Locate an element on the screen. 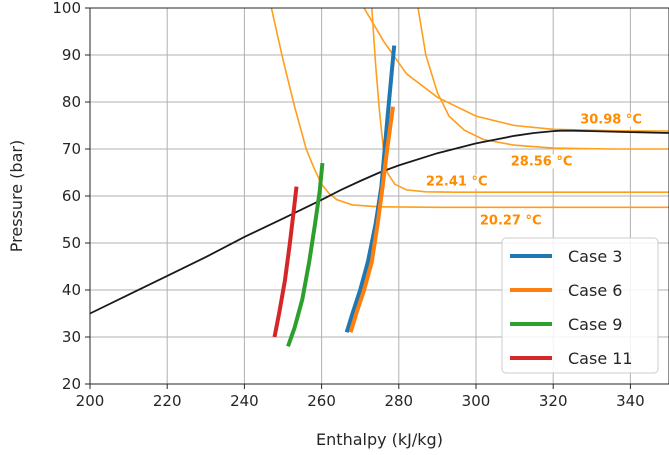 This screenshot has height=455, width=669. legend-label: Case 3 is located at coordinates (595, 256).